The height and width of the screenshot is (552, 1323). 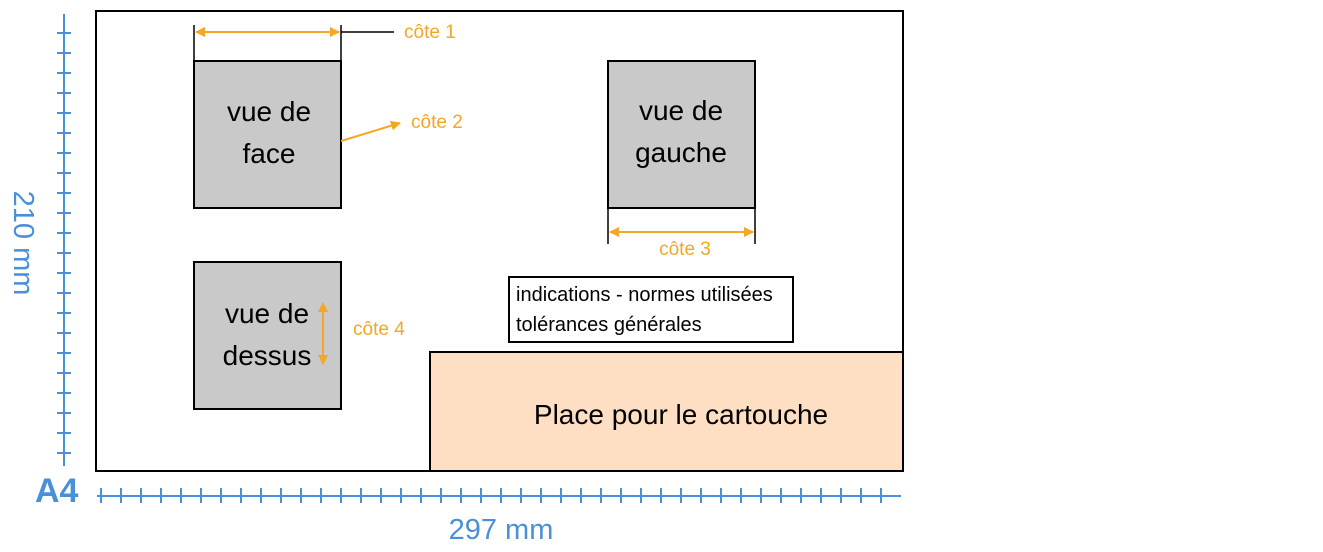 I want to click on vertical-ruler, so click(x=64, y=240).